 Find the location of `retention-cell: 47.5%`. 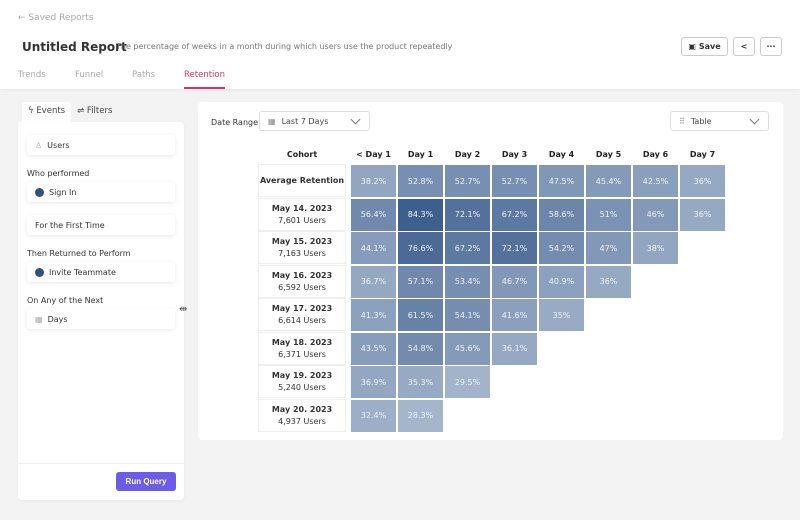

retention-cell: 47.5% is located at coordinates (561, 181).